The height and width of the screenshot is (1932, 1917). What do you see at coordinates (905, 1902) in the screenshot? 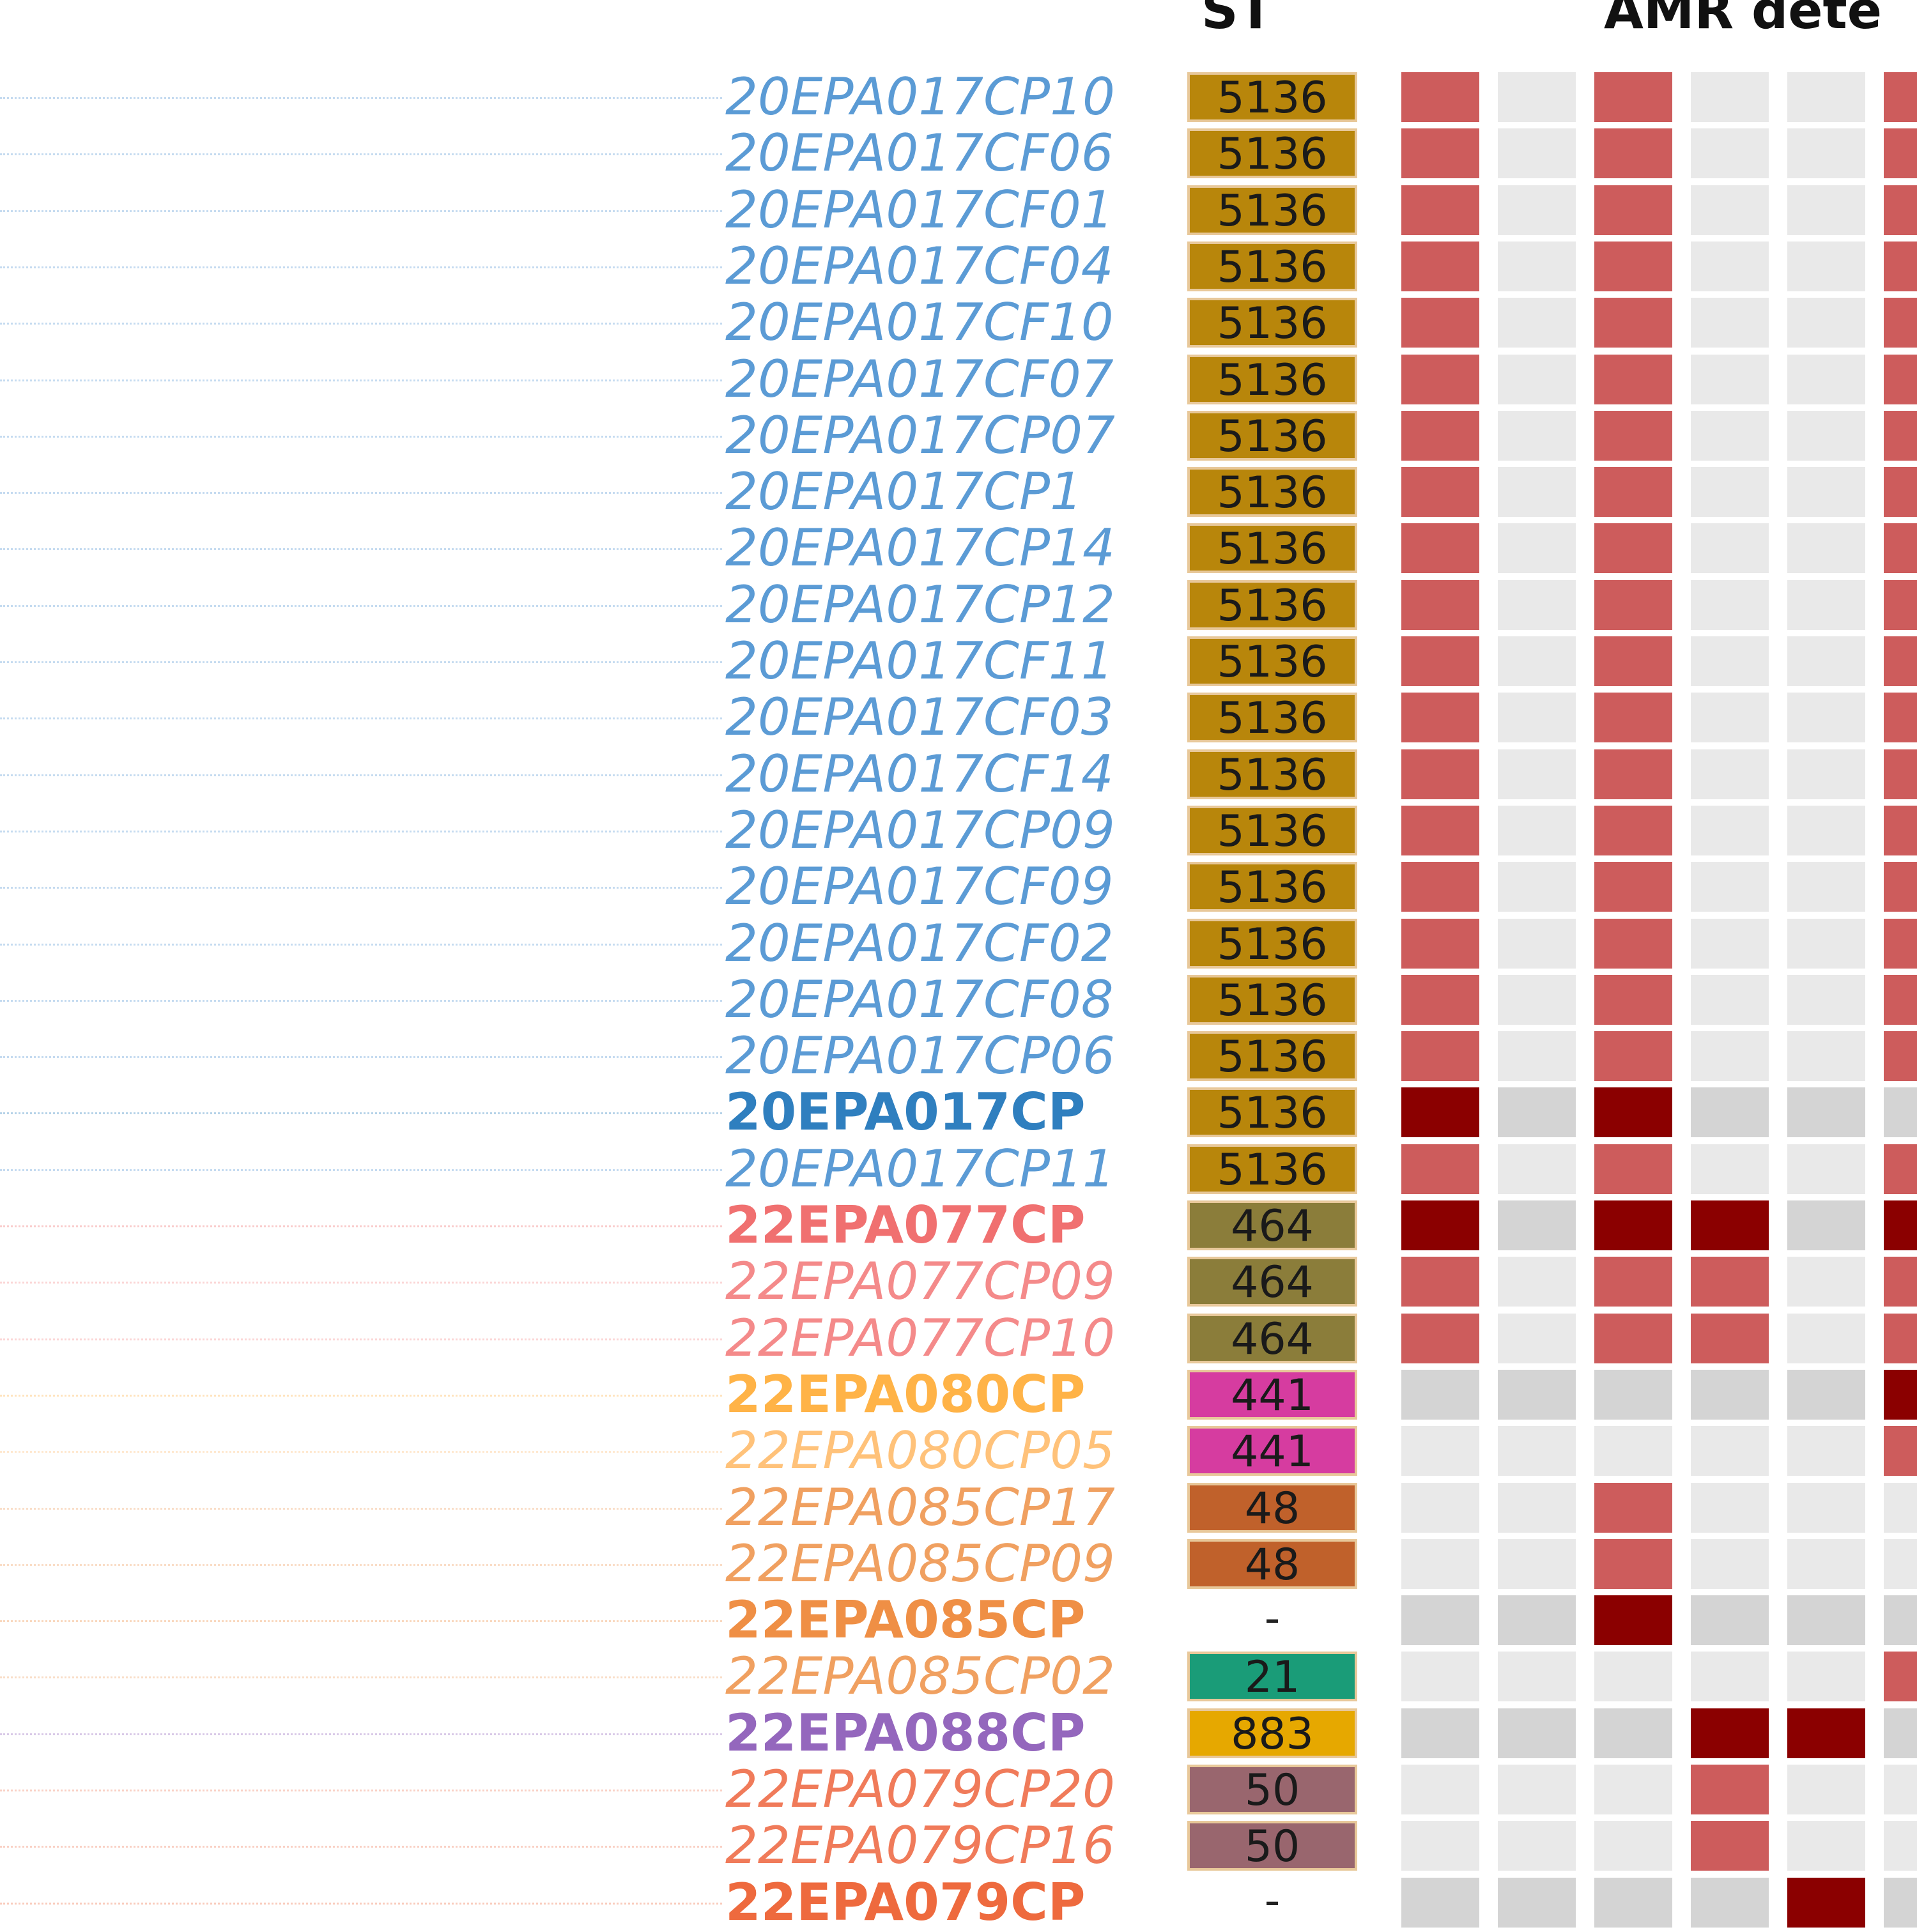
I see `isolate-label: 22EPA079CP` at bounding box center [905, 1902].